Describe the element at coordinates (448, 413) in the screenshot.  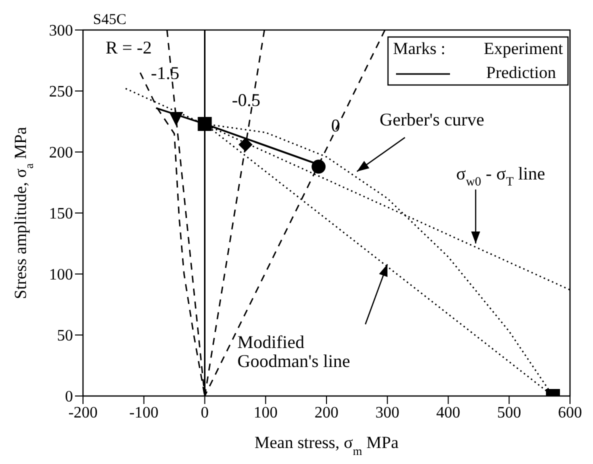
I see `x-tick-label: 400` at that location.